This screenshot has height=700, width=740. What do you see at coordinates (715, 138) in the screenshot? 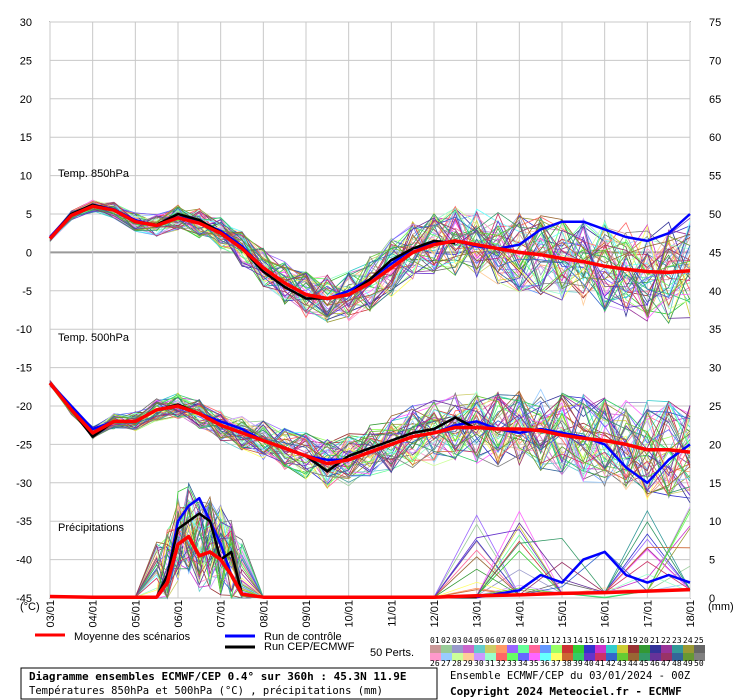
I see `right-tick-label: 60` at bounding box center [715, 138].